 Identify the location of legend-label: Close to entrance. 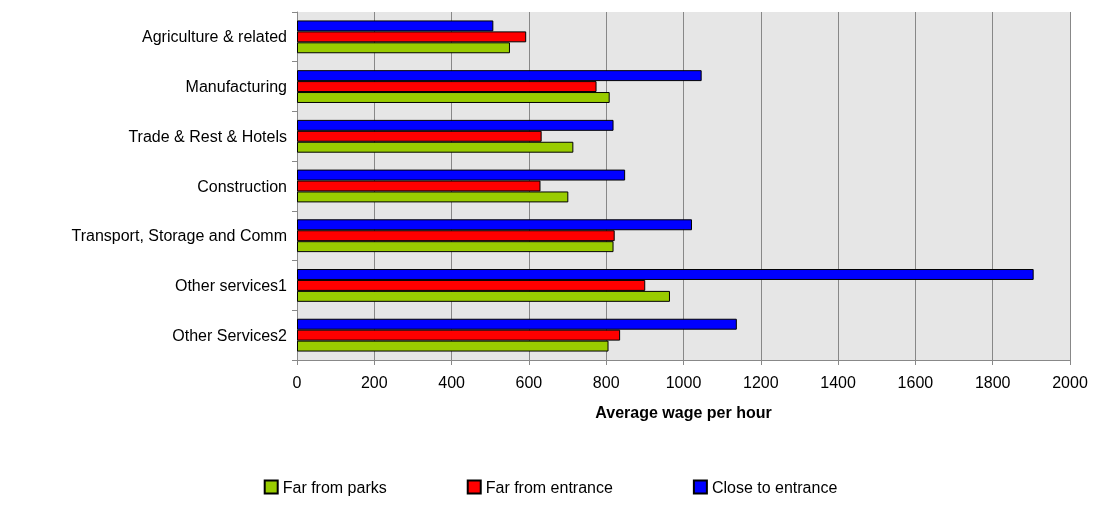
(774, 487).